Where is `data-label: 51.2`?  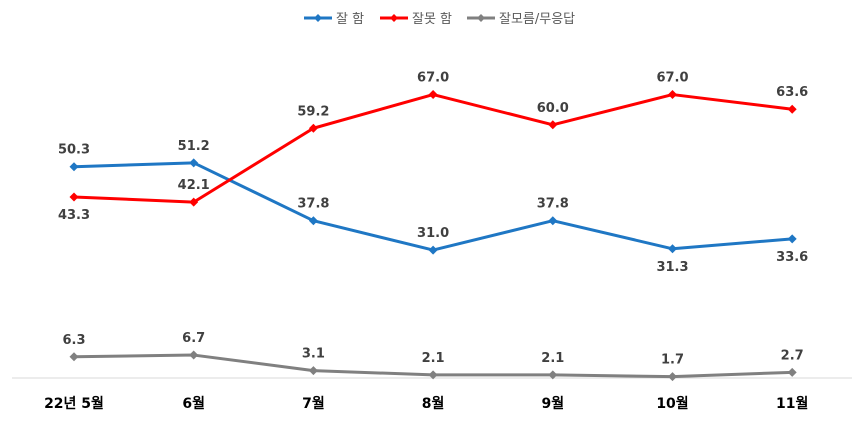
data-label: 51.2 is located at coordinates (194, 146).